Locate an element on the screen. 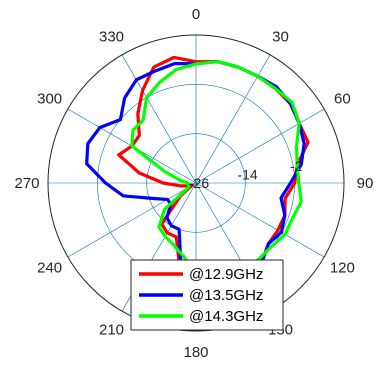 Image resolution: width=382 pixels, height=370 pixels. angle-tick-label: 90 is located at coordinates (365, 183).